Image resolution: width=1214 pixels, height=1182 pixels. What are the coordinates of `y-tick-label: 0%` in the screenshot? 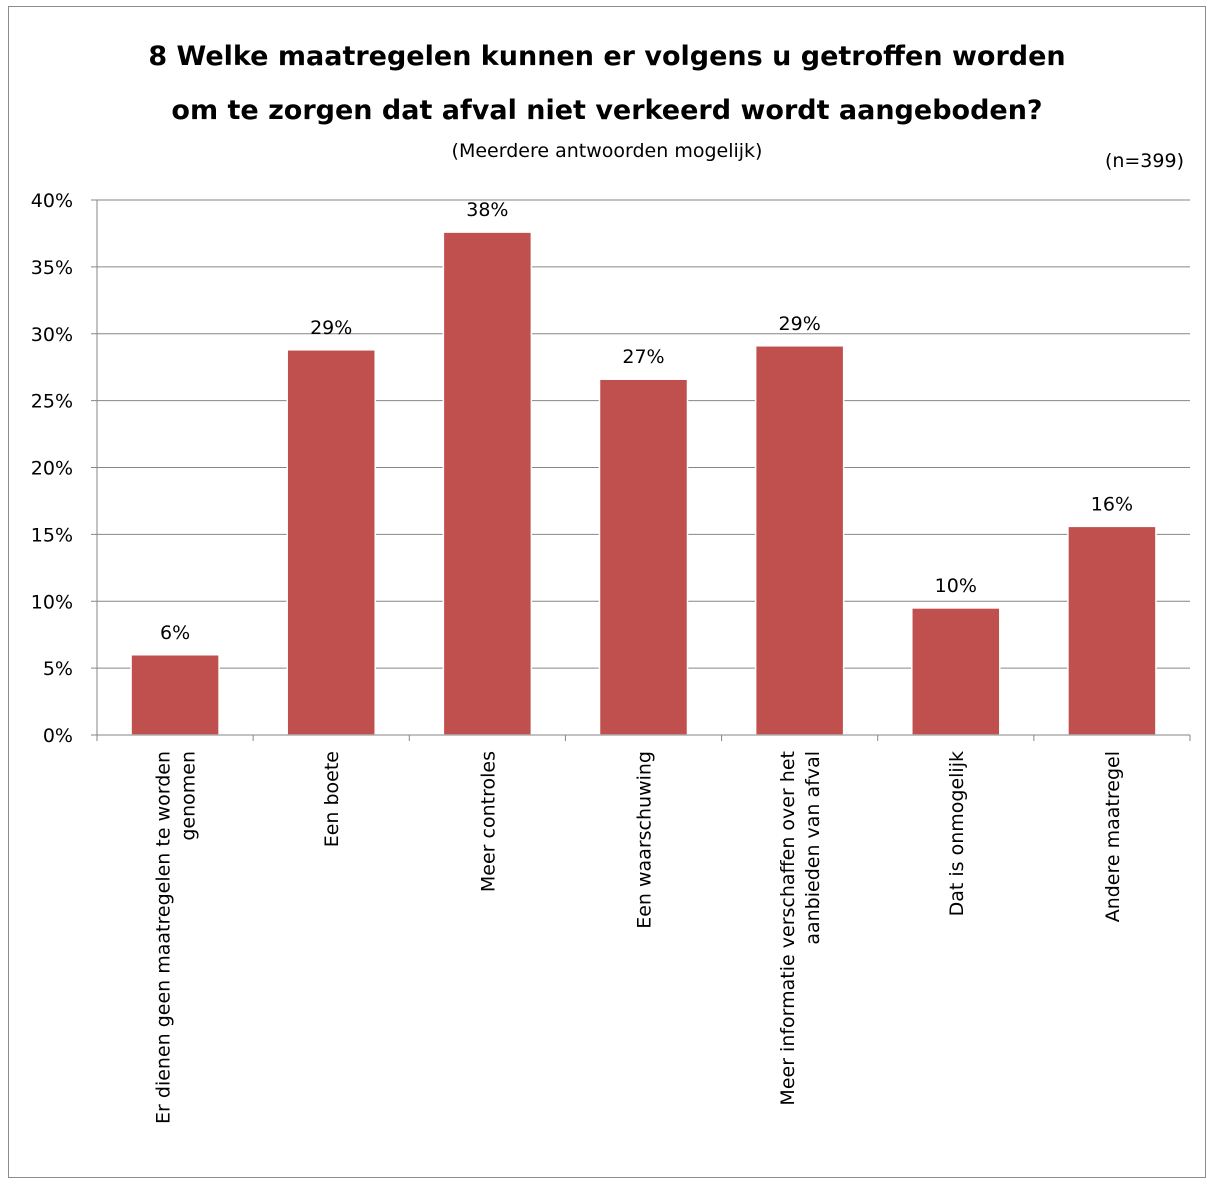 It's located at (58, 736).